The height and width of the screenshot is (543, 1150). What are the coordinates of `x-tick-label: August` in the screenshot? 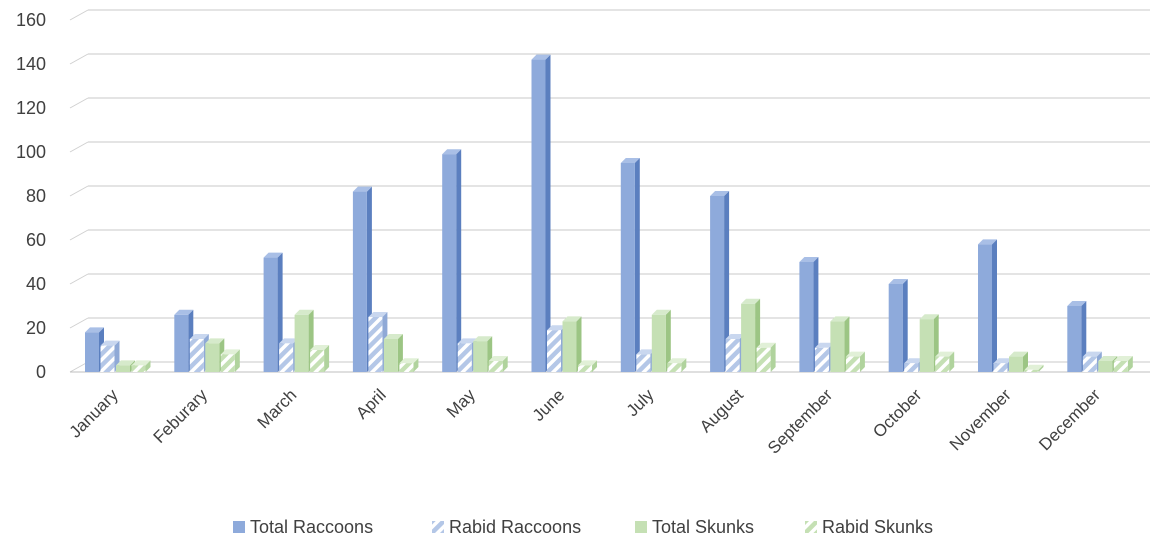 It's located at (721, 410).